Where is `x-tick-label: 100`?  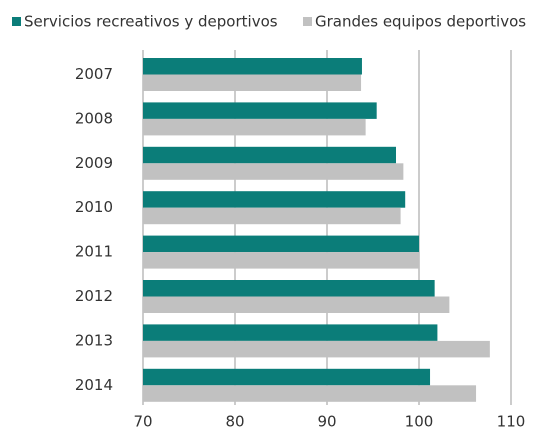
x-tick-label: 100 is located at coordinates (419, 421).